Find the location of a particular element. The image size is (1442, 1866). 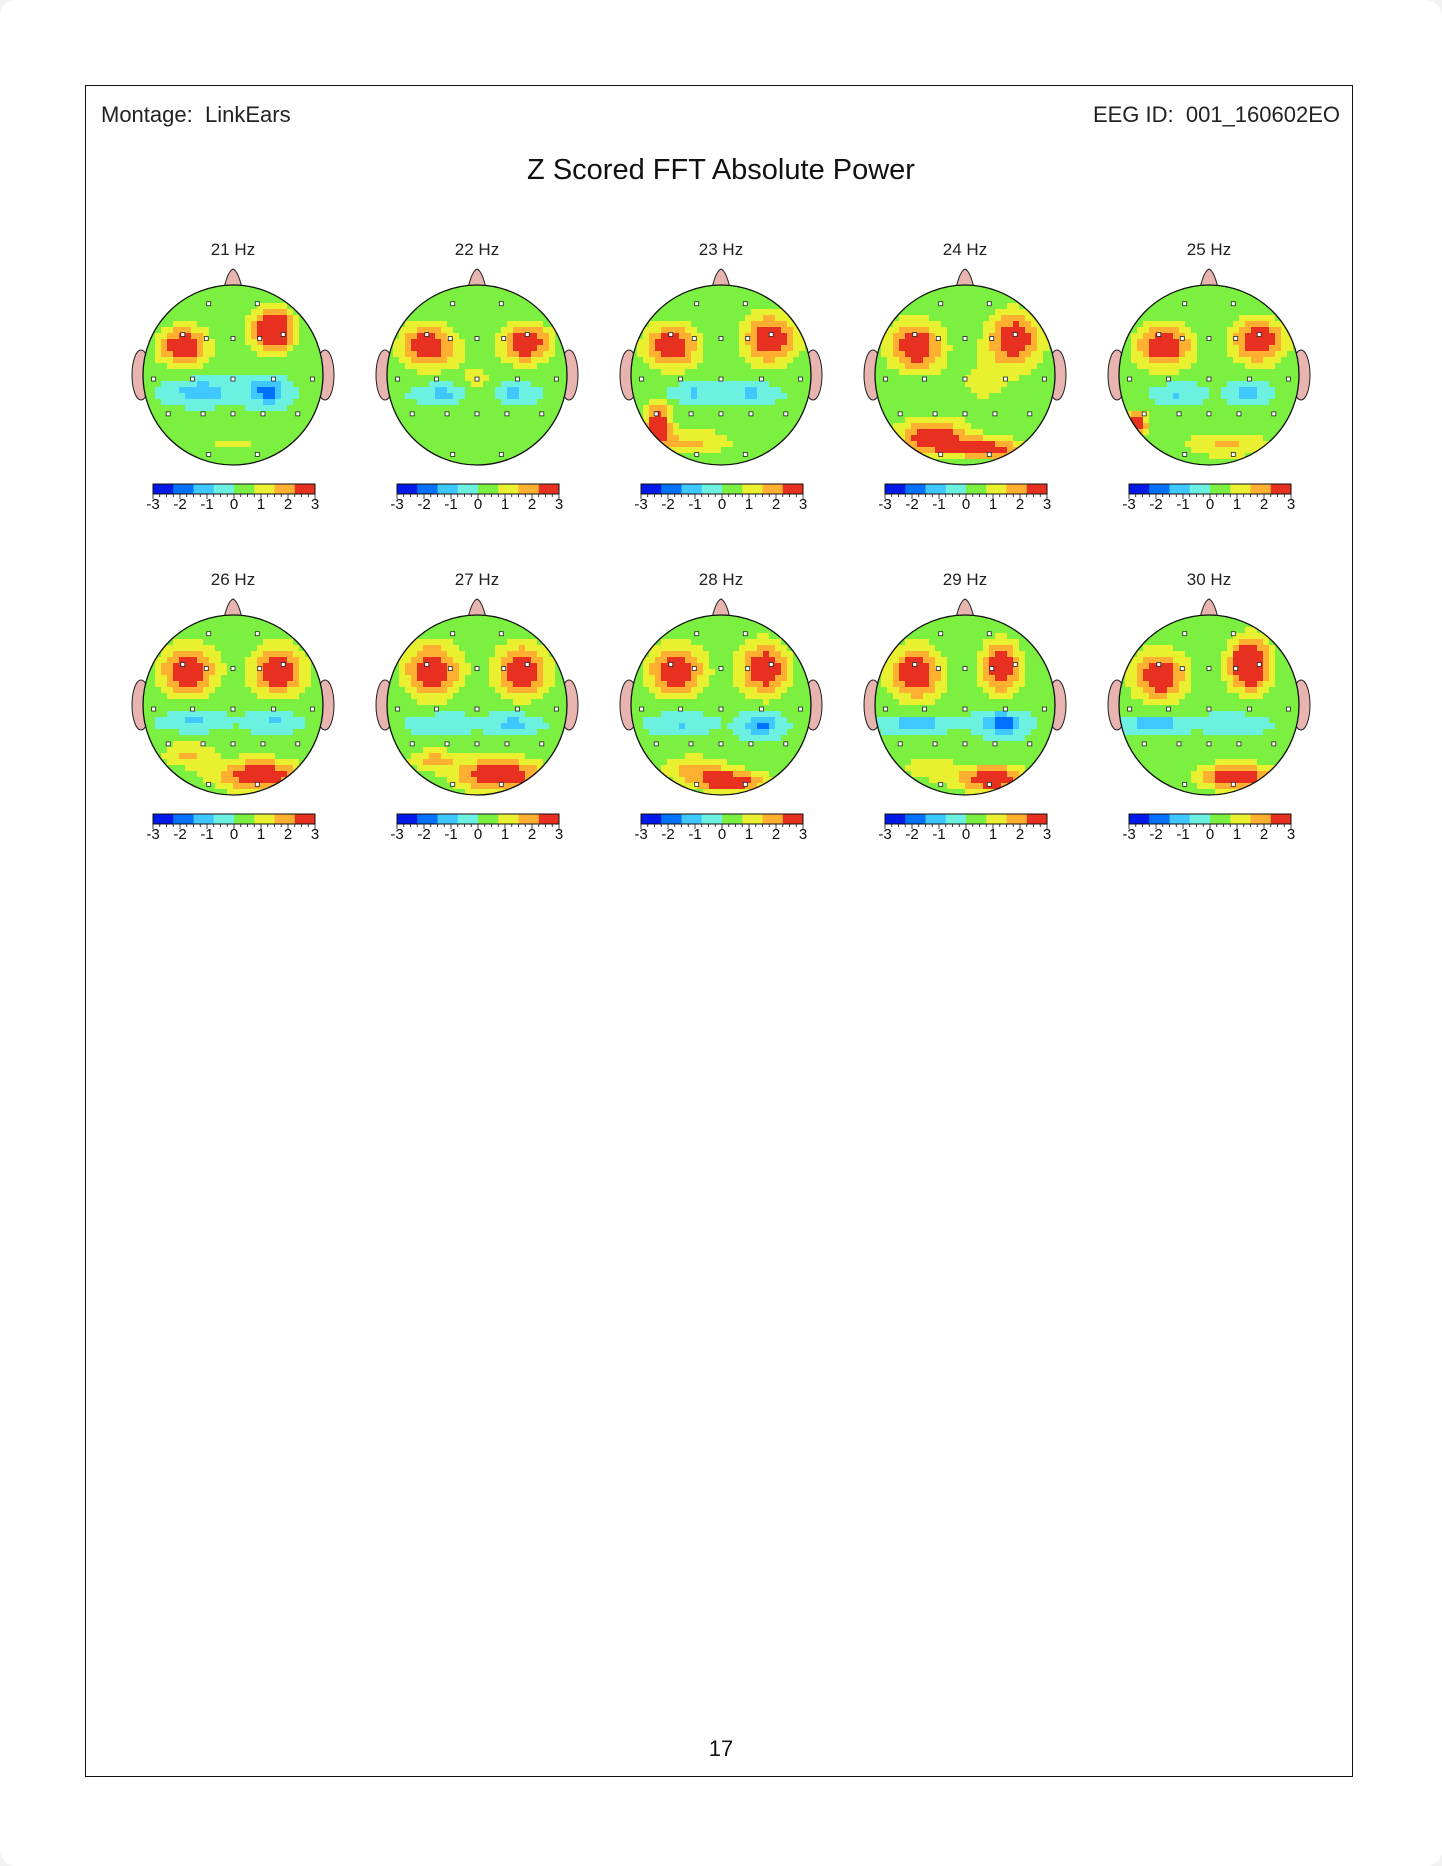

colorbar-tick-label: 2 is located at coordinates (1020, 504).